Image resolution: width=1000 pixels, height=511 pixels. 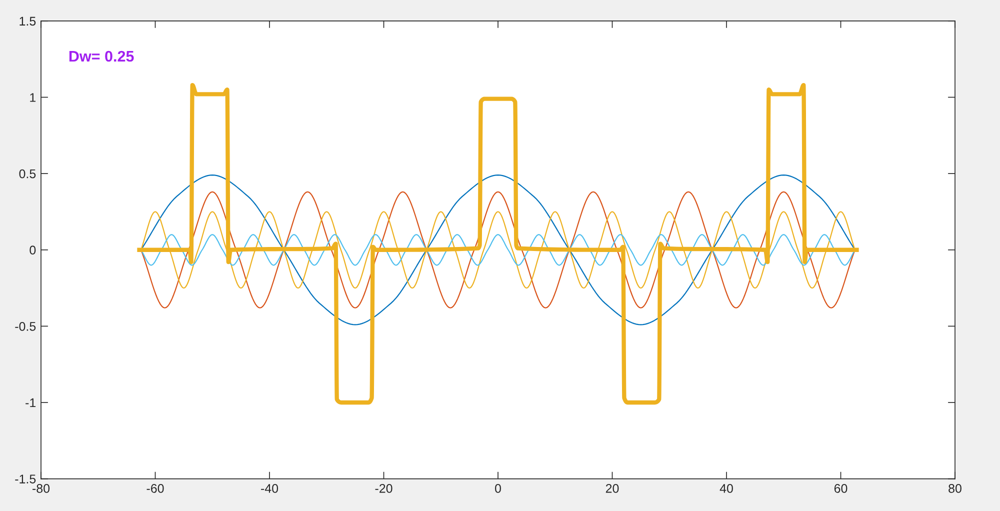 What do you see at coordinates (41, 488) in the screenshot?
I see `x-tick-label: -80` at bounding box center [41, 488].